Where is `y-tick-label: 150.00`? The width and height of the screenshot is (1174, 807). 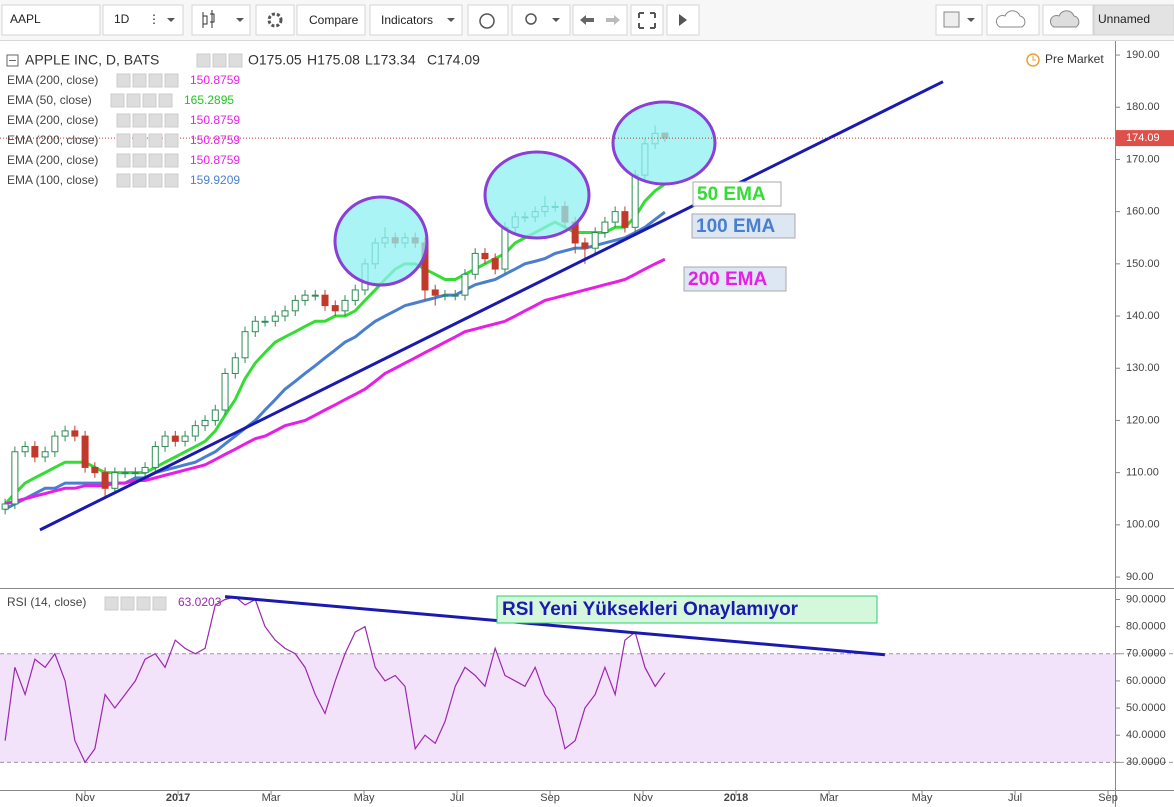 y-tick-label: 150.00 is located at coordinates (1143, 264).